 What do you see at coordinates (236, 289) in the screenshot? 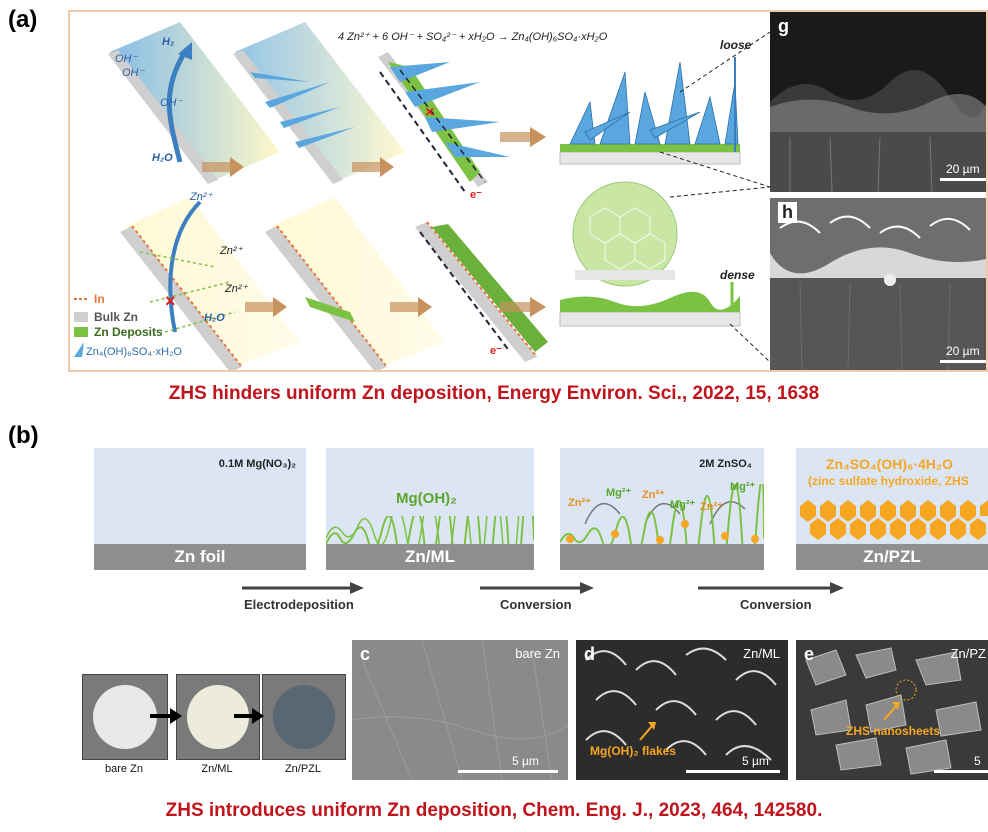
I see `label-zn-3: Zn²⁺` at bounding box center [236, 289].